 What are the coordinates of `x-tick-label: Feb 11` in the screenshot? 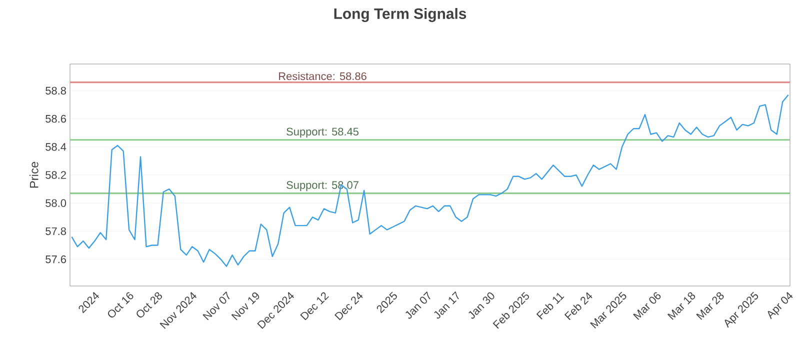 It's located at (550, 306).